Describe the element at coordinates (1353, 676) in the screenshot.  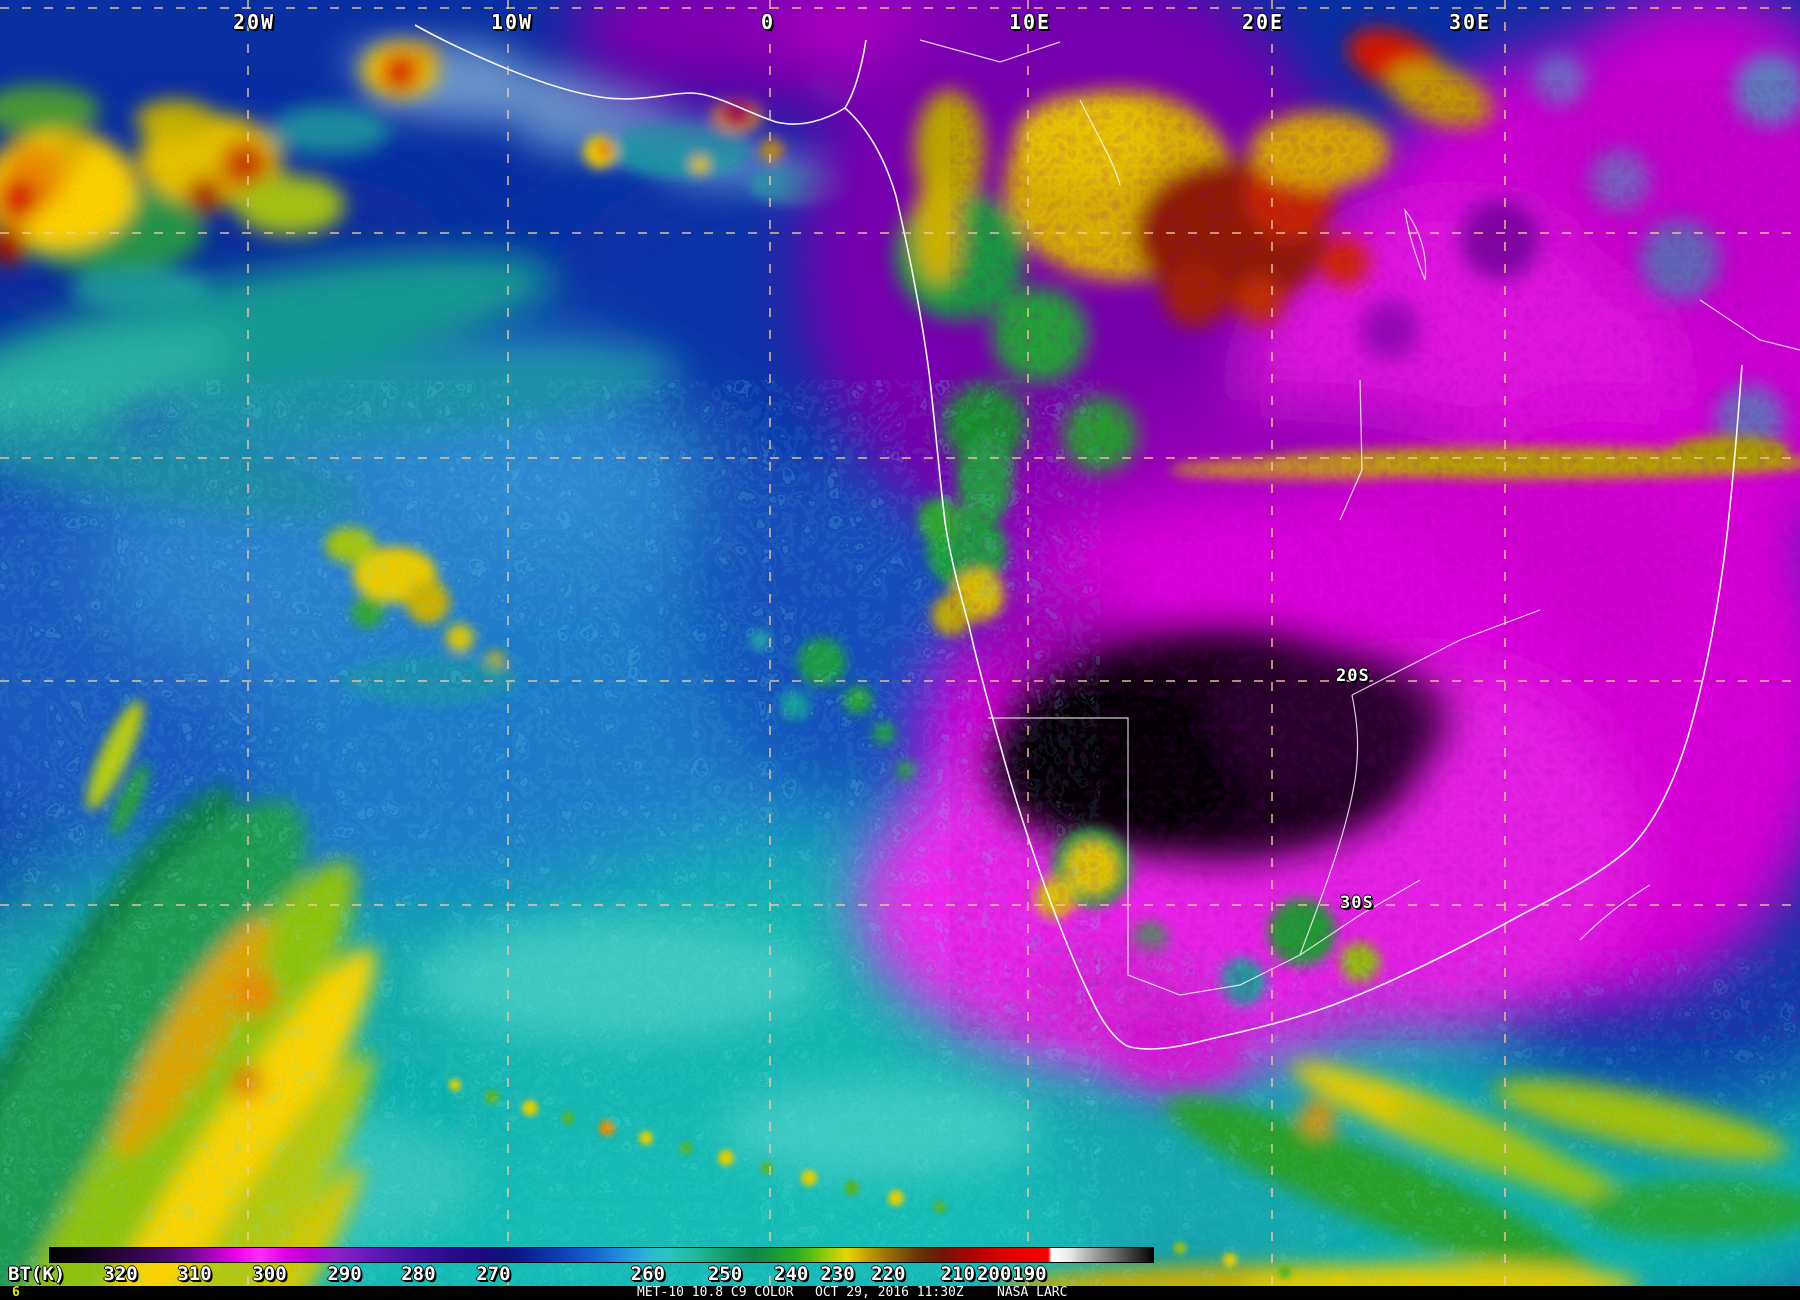
I see `parallel-label-20s: 20S` at that location.